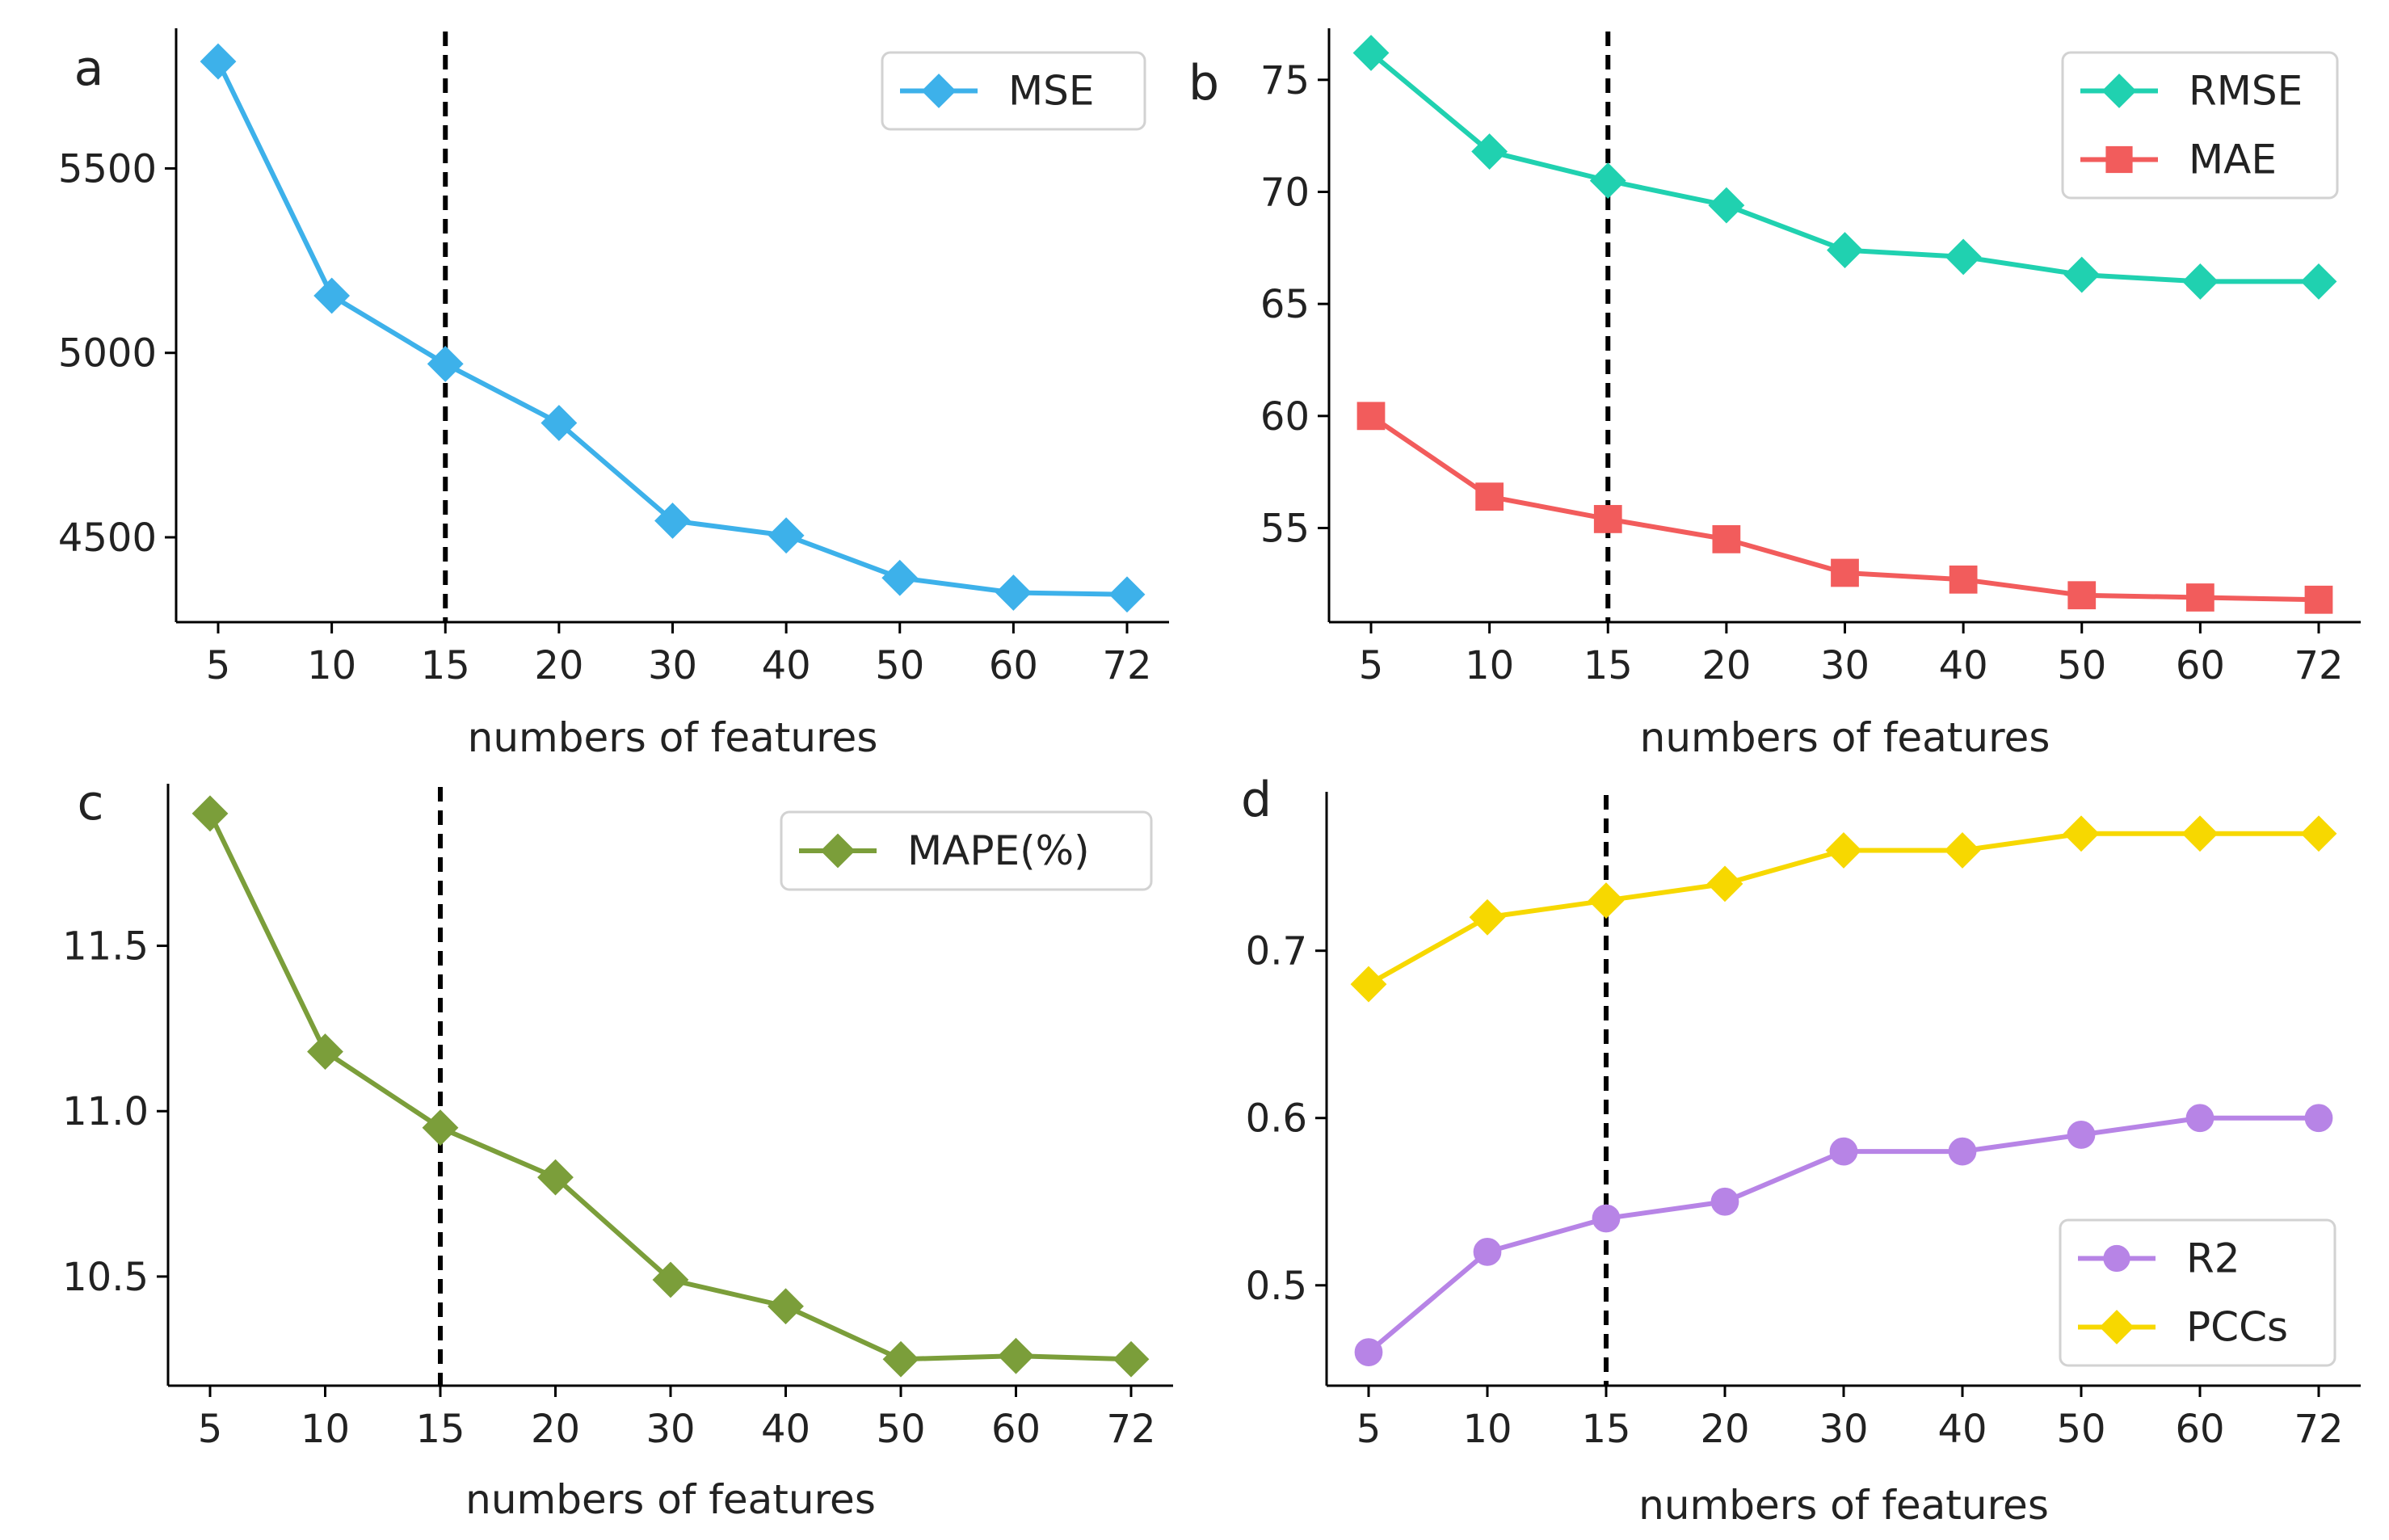 The width and height of the screenshot is (2389, 1540). Describe the element at coordinates (2233, 160) in the screenshot. I see `legend-label-MAE: MAE` at that location.